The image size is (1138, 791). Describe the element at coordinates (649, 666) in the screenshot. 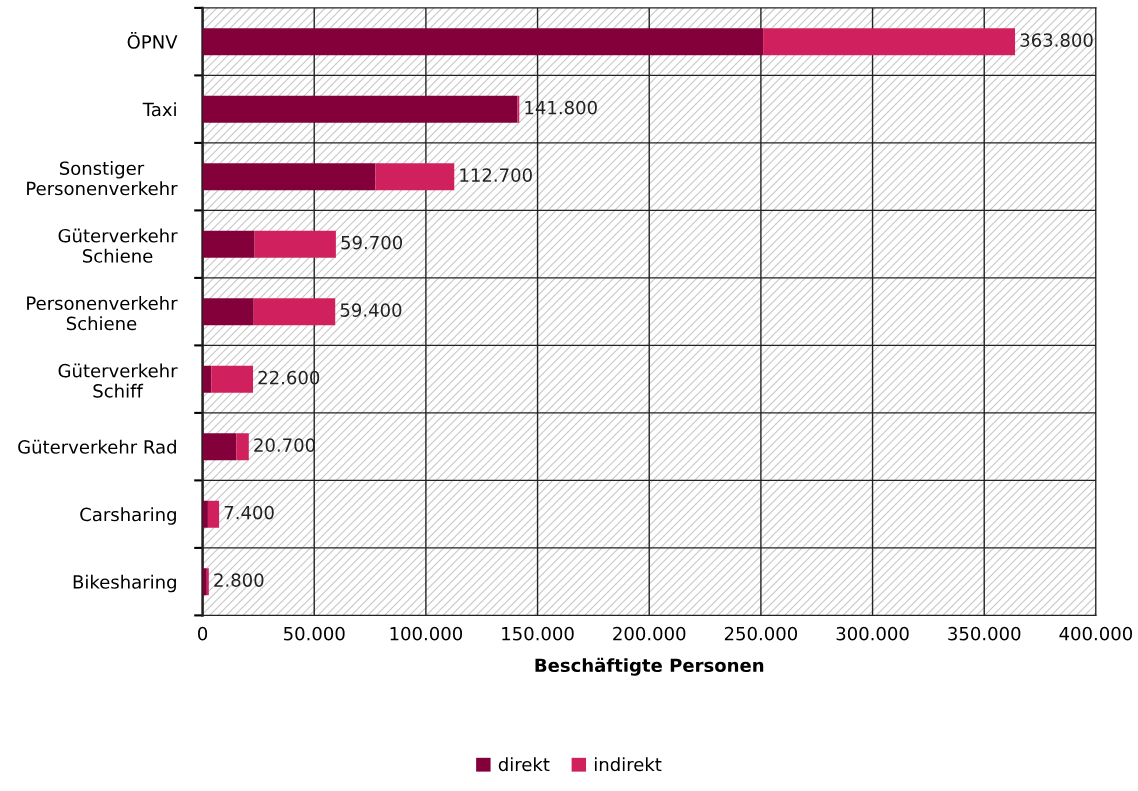

I see `x-axis-title: Beschäftigte Personen` at that location.